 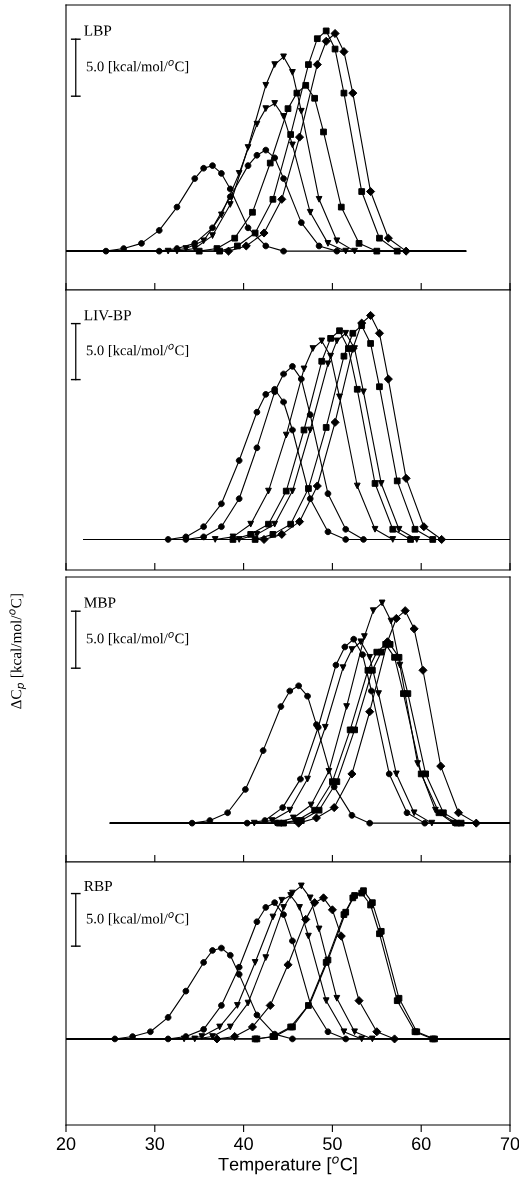 I want to click on x-tick-label: 50, so click(x=332, y=1144).